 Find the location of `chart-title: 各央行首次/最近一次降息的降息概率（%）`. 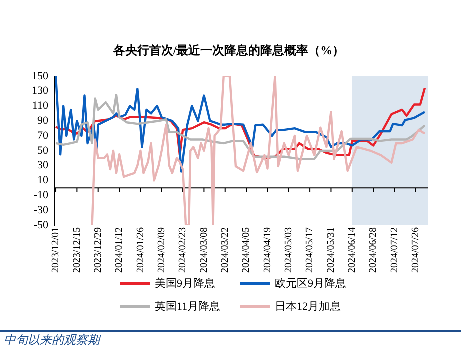

chart-title: 各央行首次/最近一次降息的降息概率（%） is located at coordinates (228, 50).